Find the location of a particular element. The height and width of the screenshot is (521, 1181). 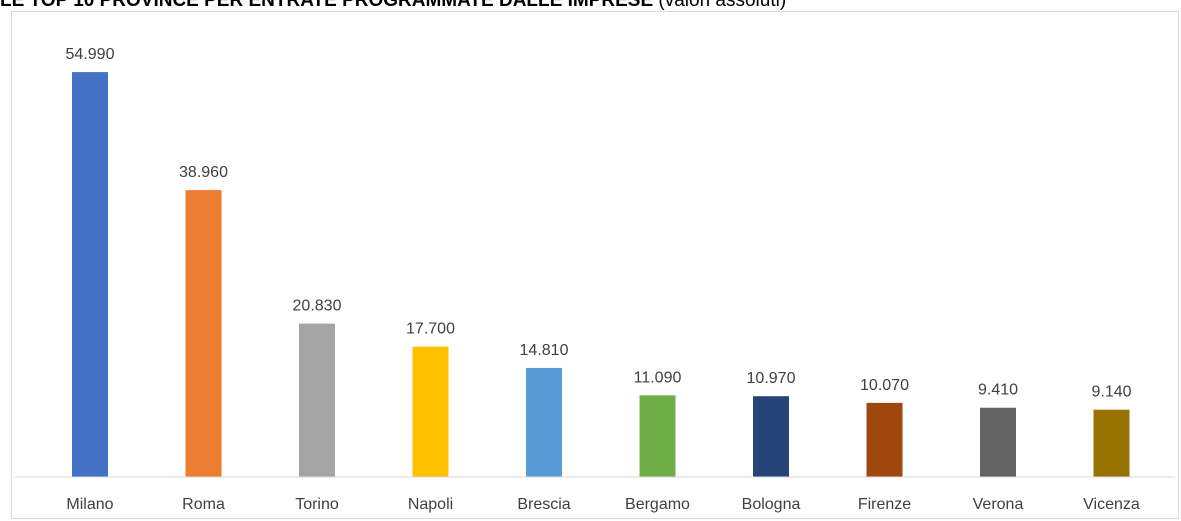

x-tick-label-verona: Verona is located at coordinates (998, 504).